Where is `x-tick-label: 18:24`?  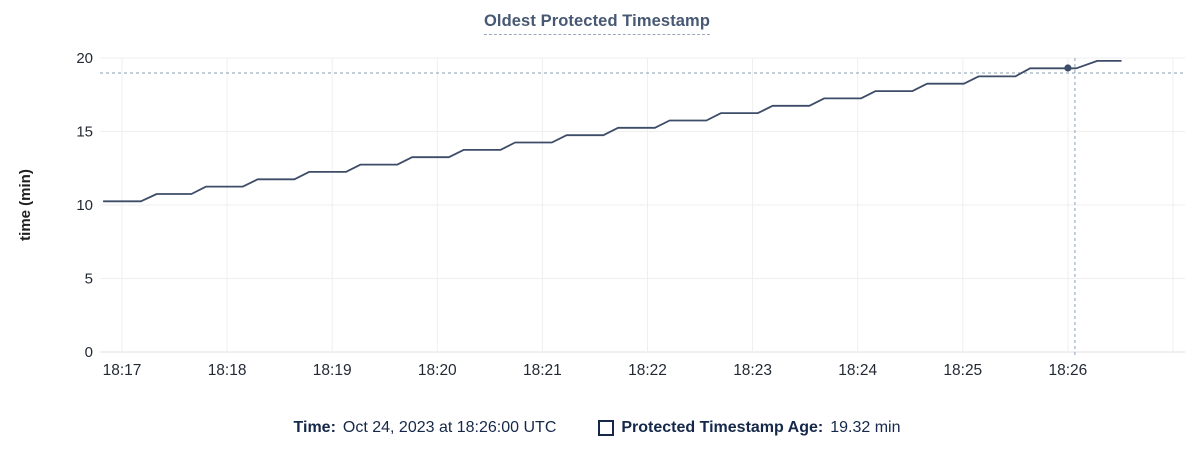
x-tick-label: 18:24 is located at coordinates (857, 370).